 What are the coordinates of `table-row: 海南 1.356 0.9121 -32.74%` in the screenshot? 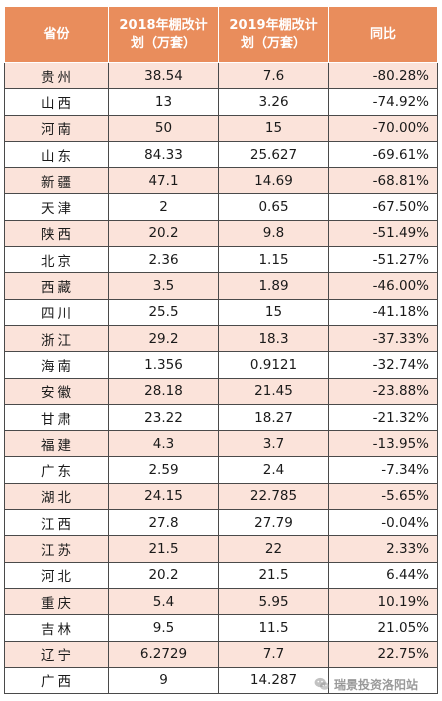 It's located at (221, 365).